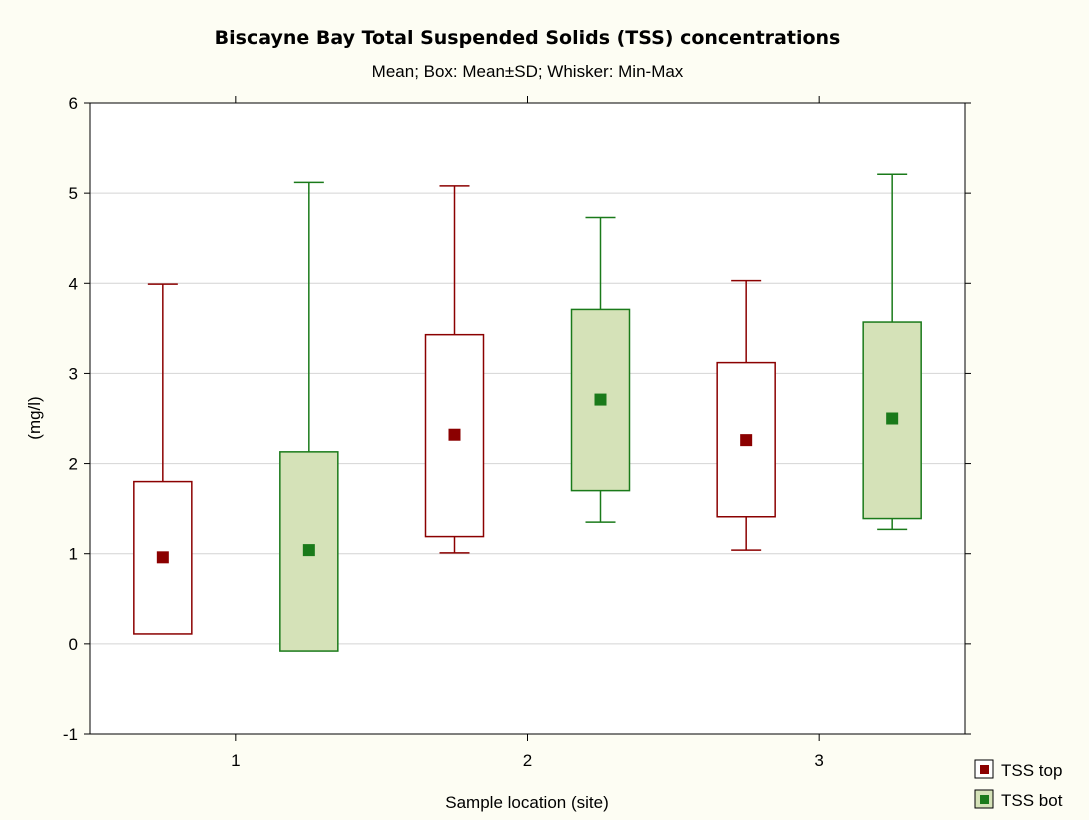  Describe the element at coordinates (73, 283) in the screenshot. I see `y-tick-label: 4` at that location.